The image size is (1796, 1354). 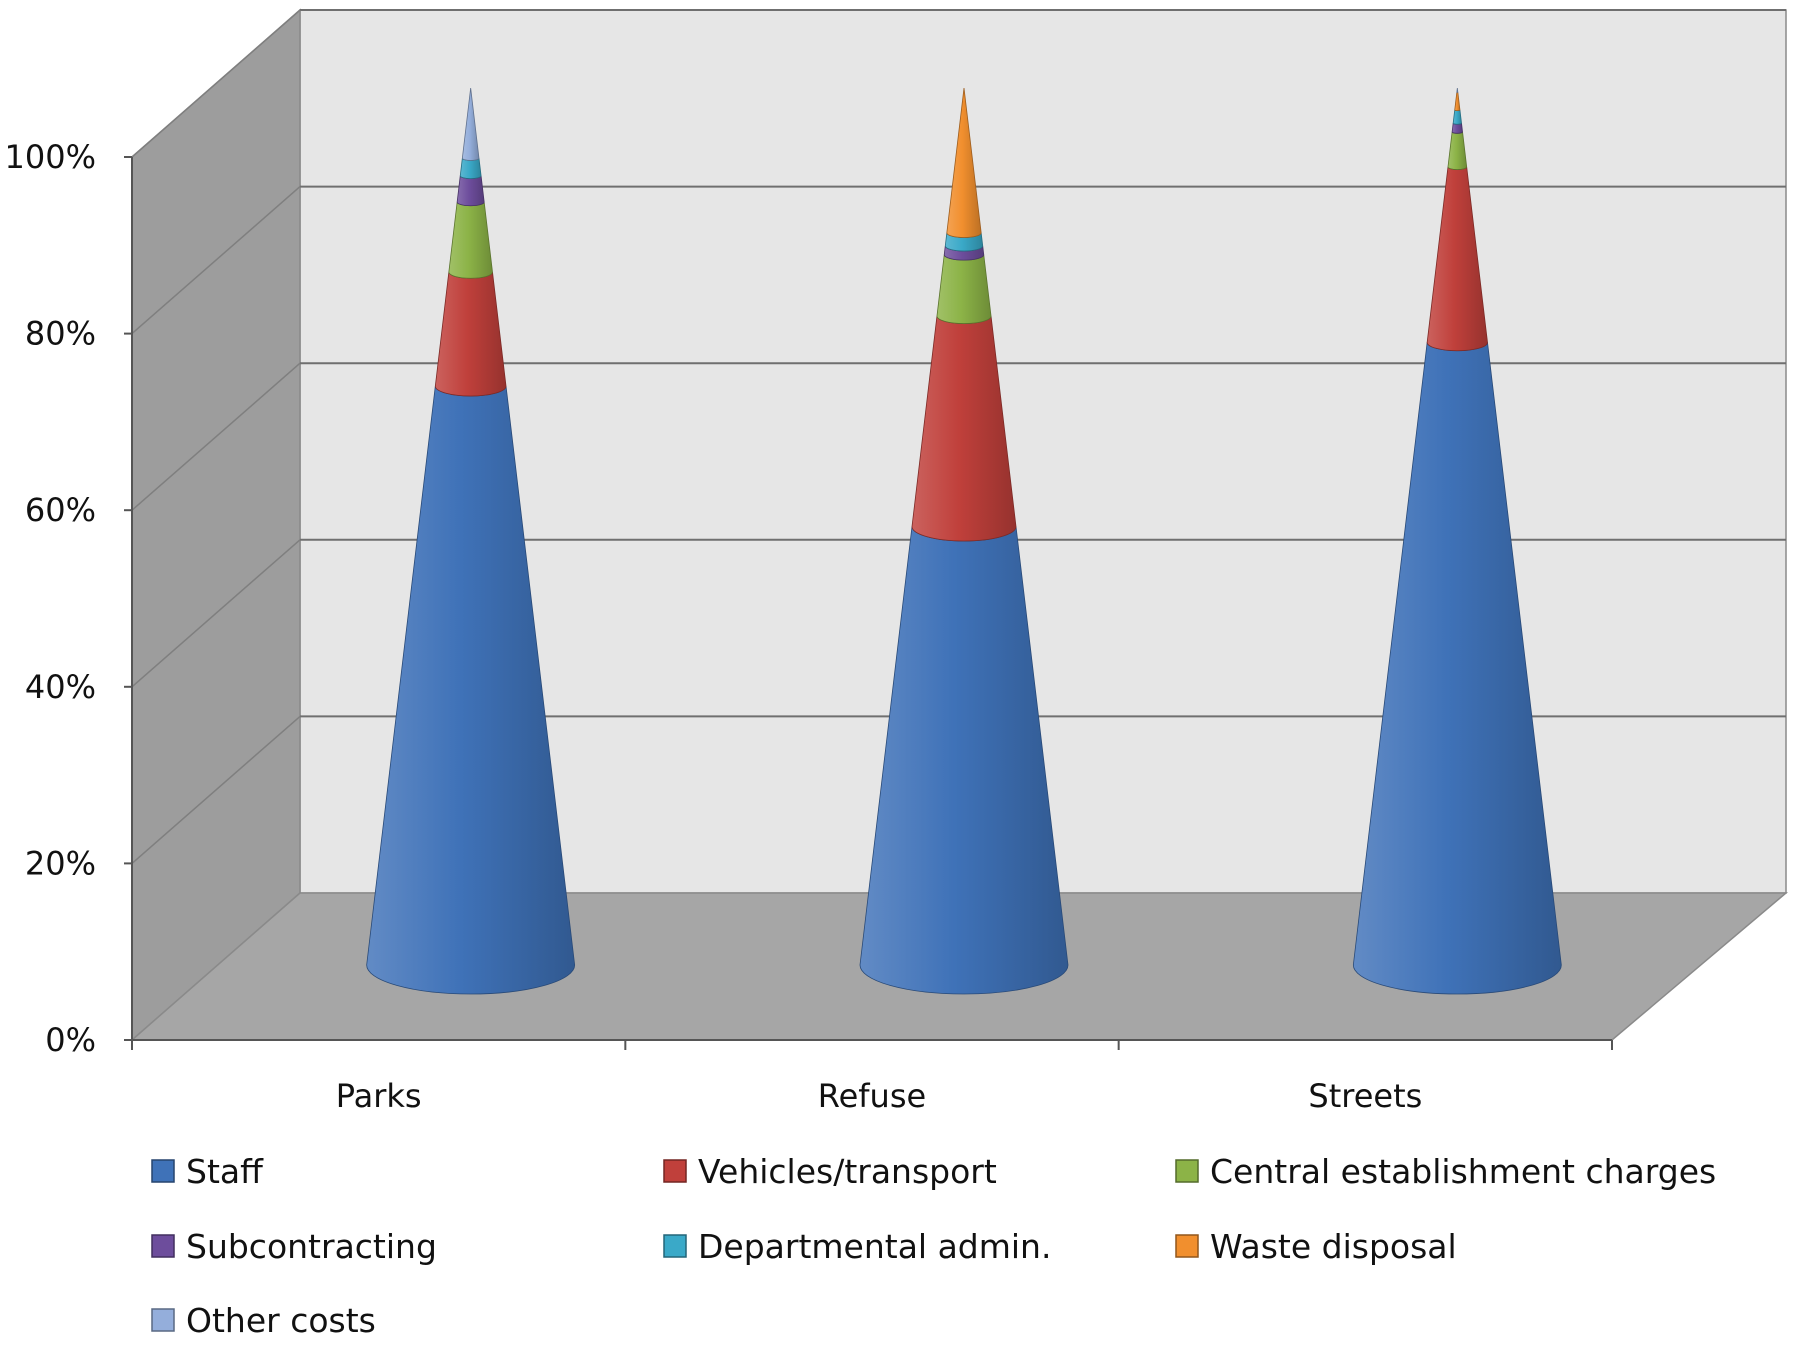 I want to click on legend-label: Central establishment charges, so click(x=1463, y=1171).